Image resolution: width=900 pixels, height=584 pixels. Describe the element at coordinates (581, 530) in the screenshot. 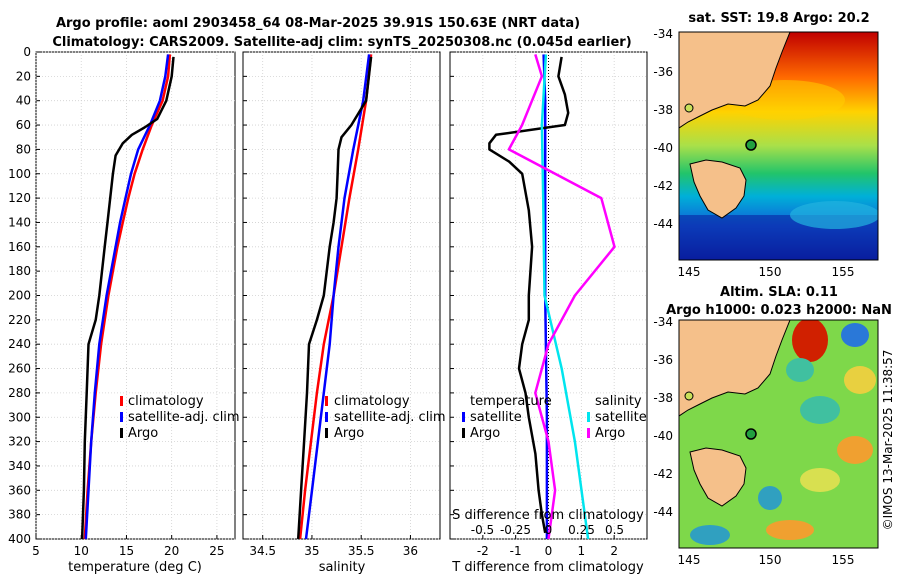

I see `top-tick-label: 0.25` at that location.